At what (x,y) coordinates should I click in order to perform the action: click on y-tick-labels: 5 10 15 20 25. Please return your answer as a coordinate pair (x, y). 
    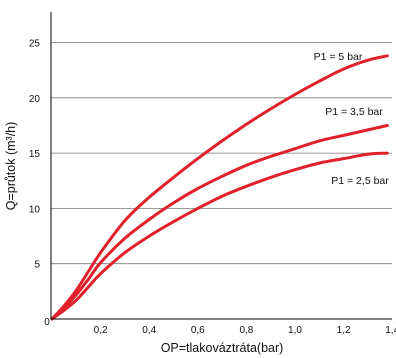
    Looking at the image, I should click on (35, 155).